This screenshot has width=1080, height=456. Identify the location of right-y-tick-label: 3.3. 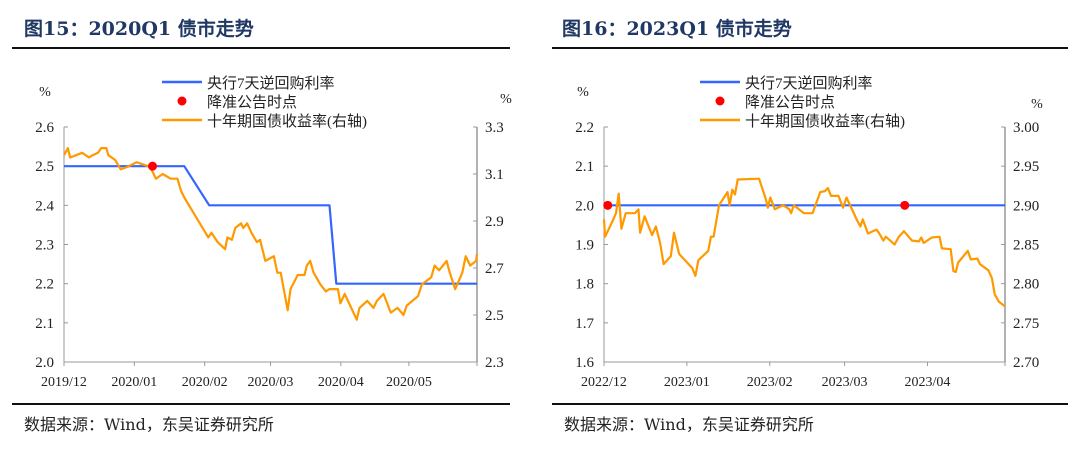
(494, 128).